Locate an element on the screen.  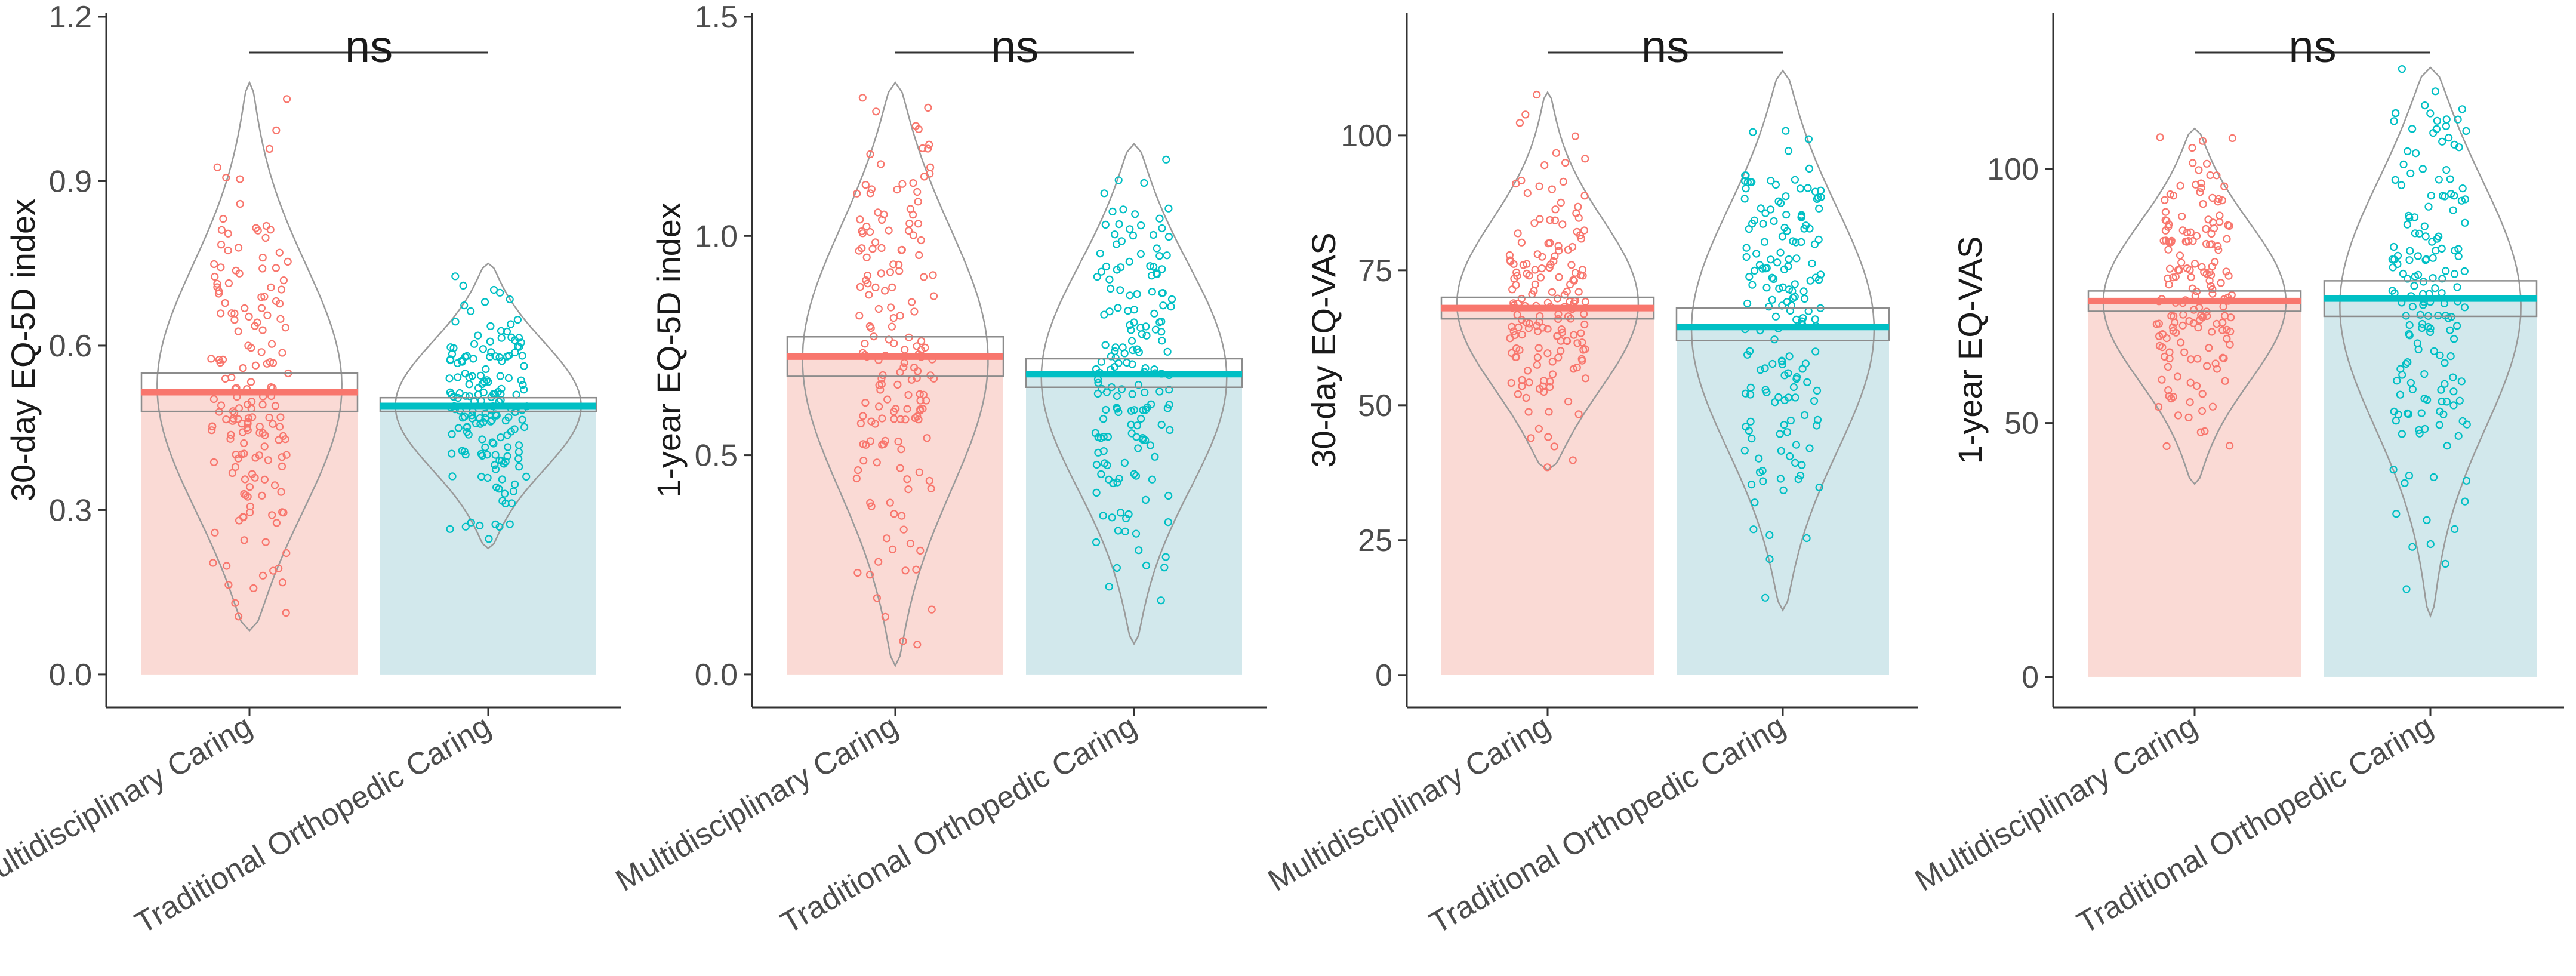
y-tick-label: 0 is located at coordinates (2030, 677).